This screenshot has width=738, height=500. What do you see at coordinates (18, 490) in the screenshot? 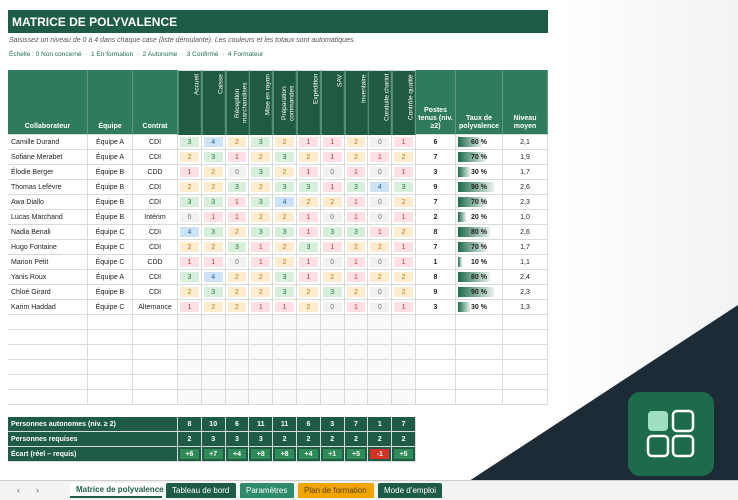
I see `prev-arrow: ‹` at bounding box center [18, 490].